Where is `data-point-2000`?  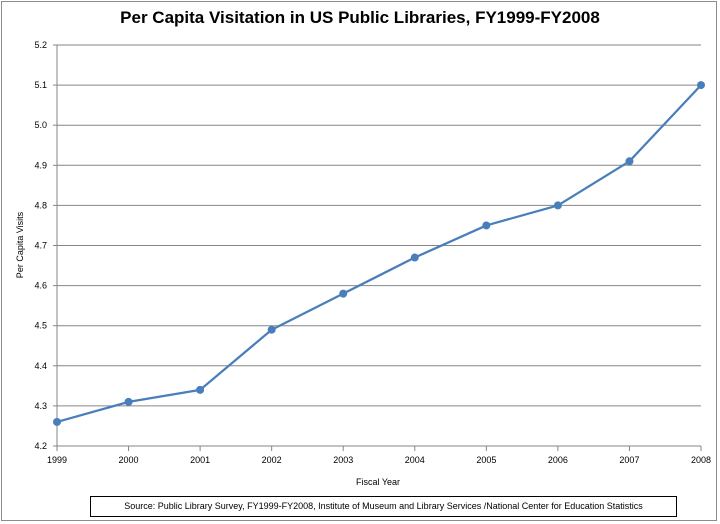 data-point-2000 is located at coordinates (128, 401).